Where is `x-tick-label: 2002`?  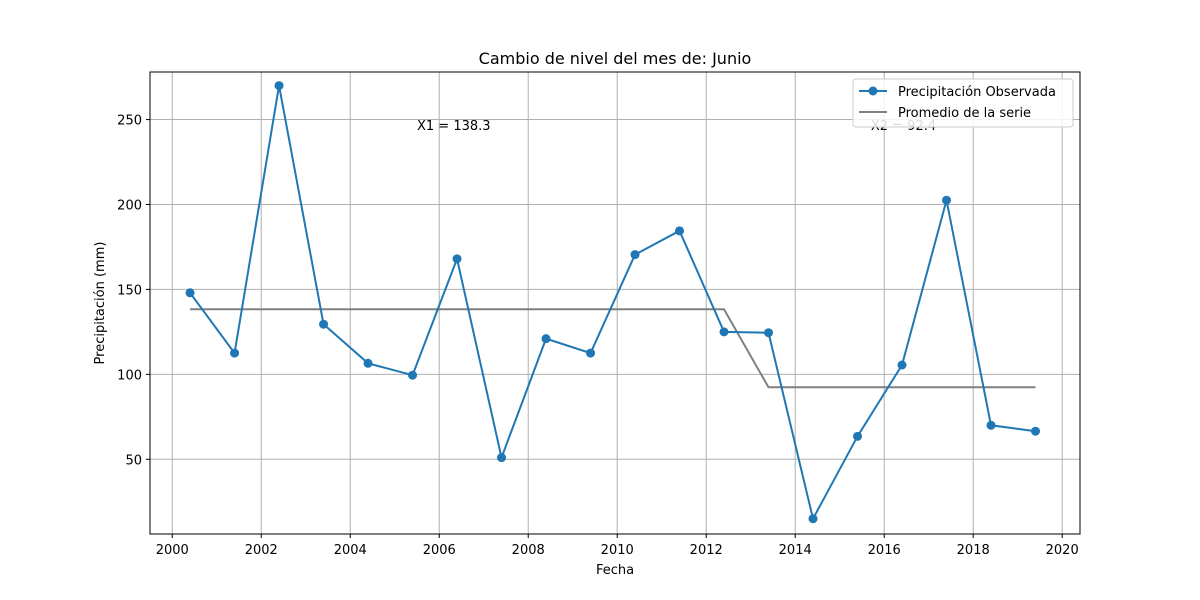
x-tick-label: 2002 is located at coordinates (261, 550).